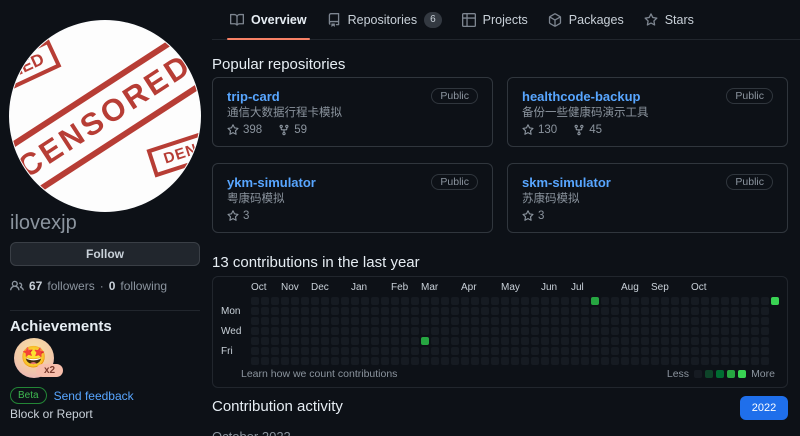 The image size is (800, 436). Describe the element at coordinates (244, 130) in the screenshot. I see `stargazers: 398` at that location.